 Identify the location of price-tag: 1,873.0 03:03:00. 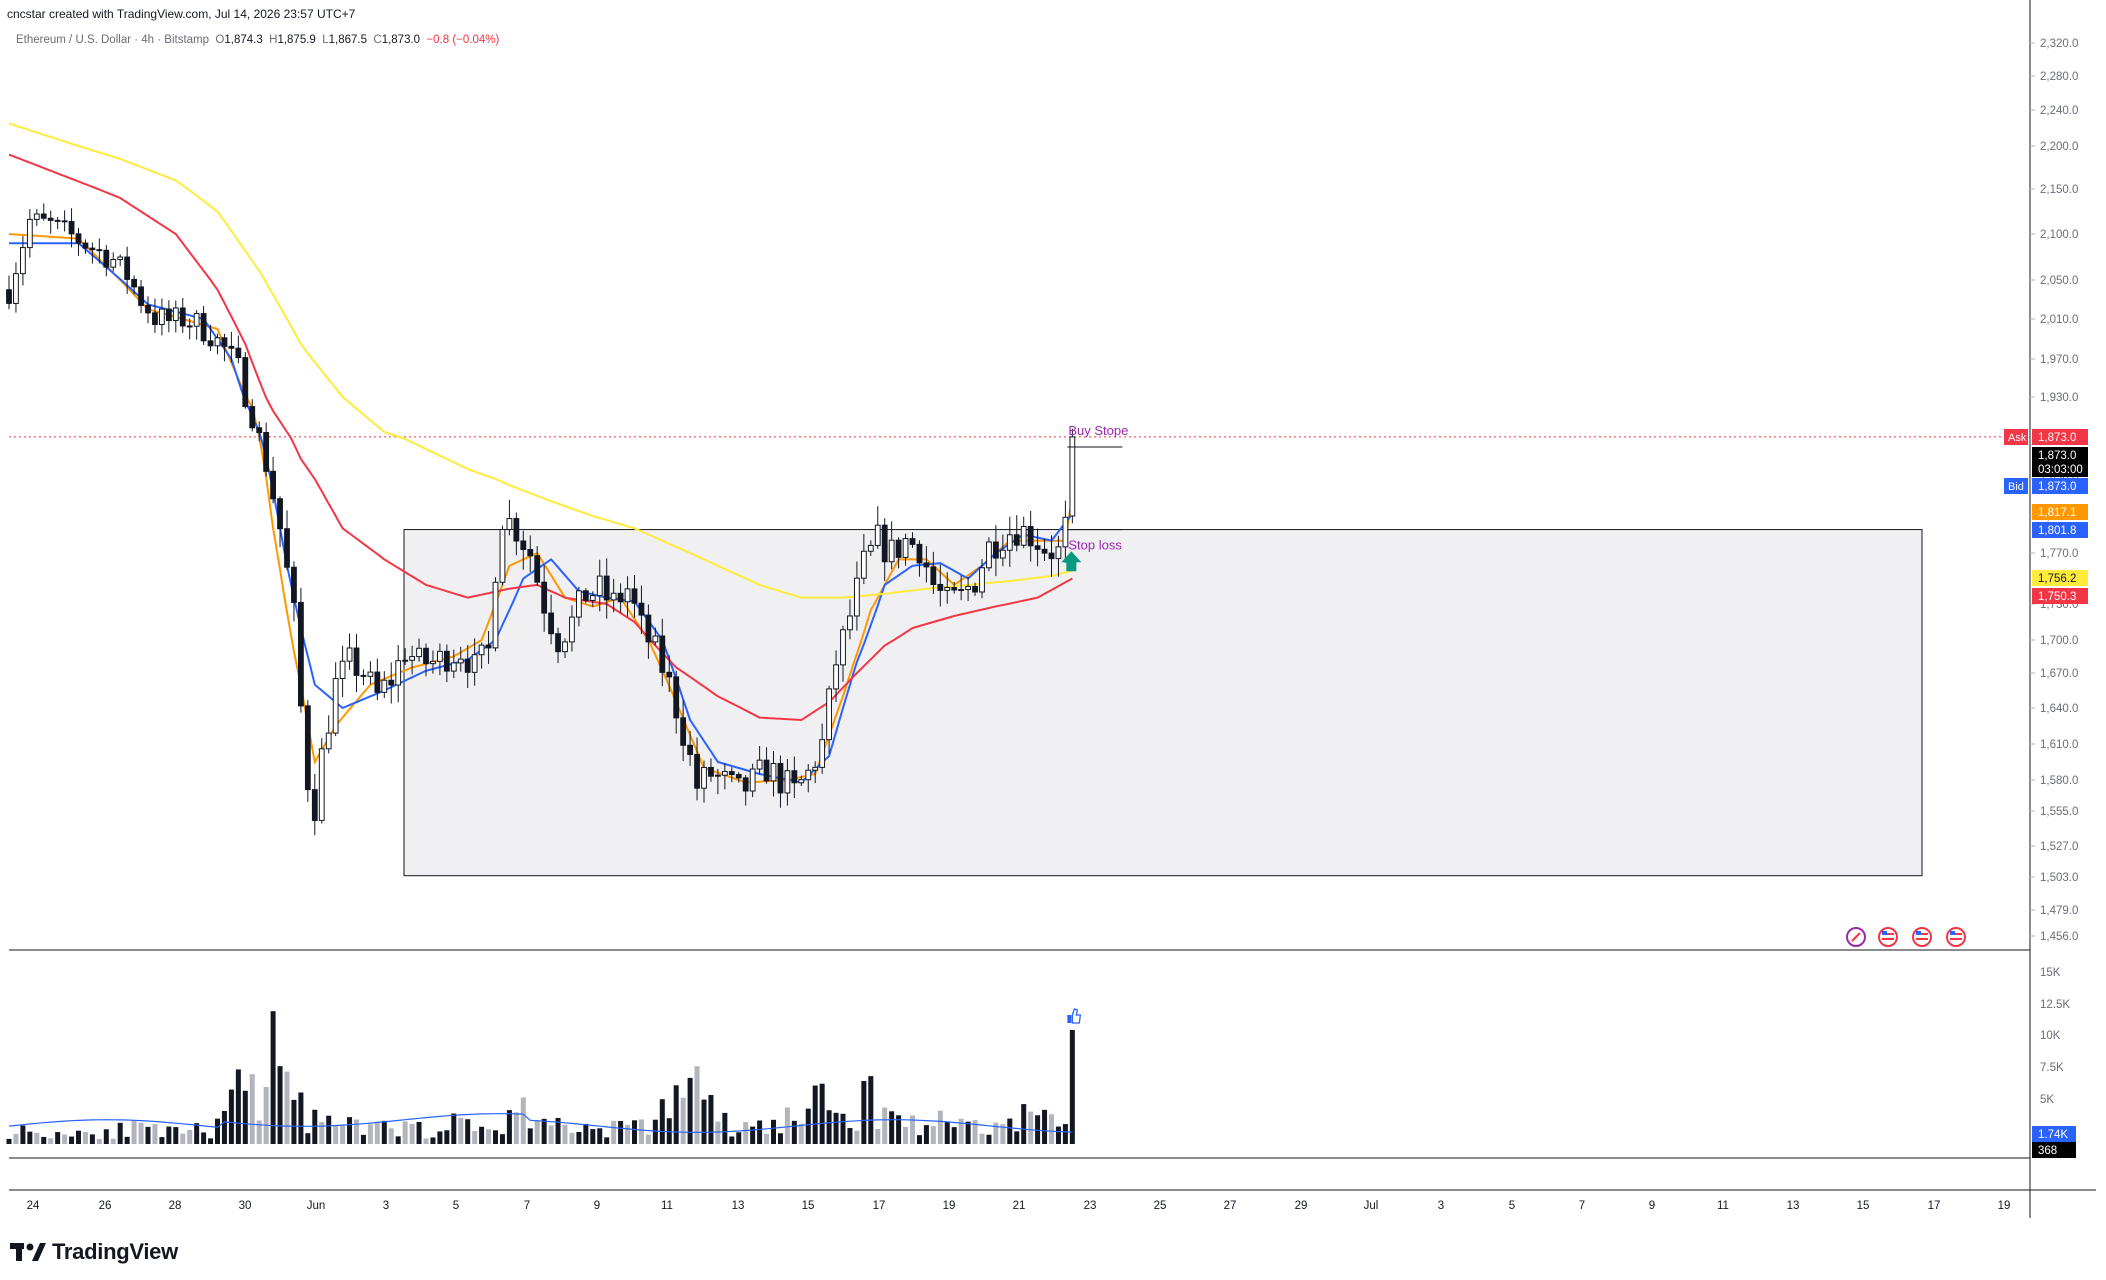
(2060, 462).